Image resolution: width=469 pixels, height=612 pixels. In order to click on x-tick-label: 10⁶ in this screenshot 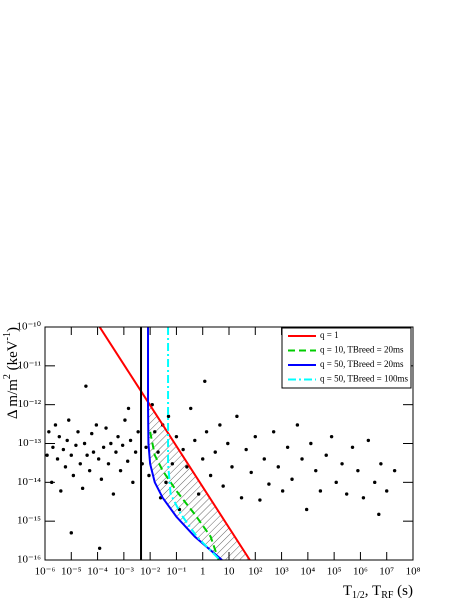, I will do `click(360, 572)`.